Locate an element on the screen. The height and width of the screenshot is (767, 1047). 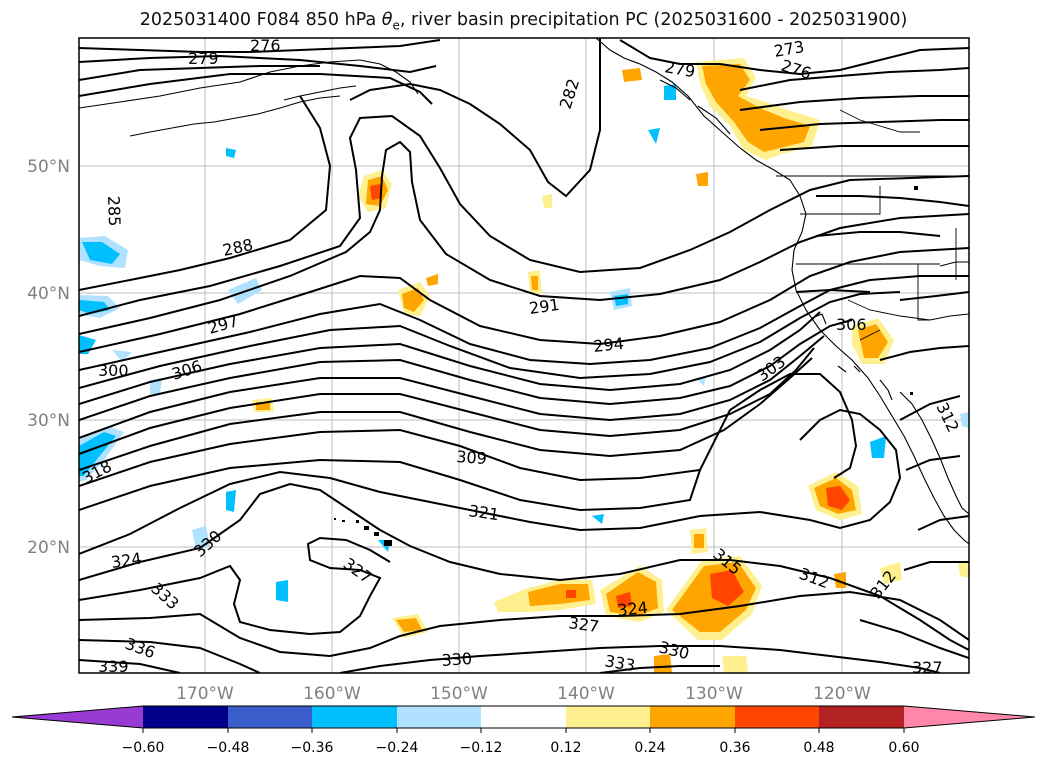
contour-label: 282 is located at coordinates (570, 93).